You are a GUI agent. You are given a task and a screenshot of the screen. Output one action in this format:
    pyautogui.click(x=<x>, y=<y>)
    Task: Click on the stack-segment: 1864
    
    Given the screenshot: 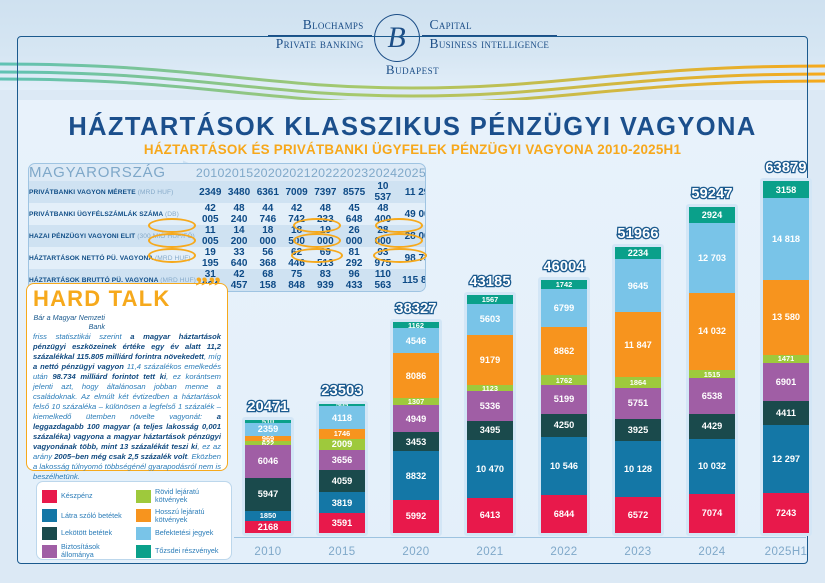 What is the action you would take?
    pyautogui.click(x=638, y=382)
    